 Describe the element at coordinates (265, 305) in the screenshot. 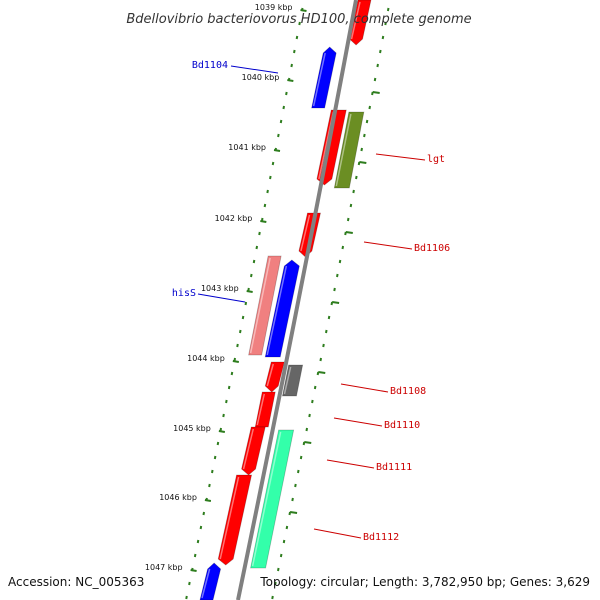

I see `gene-hiss` at that location.